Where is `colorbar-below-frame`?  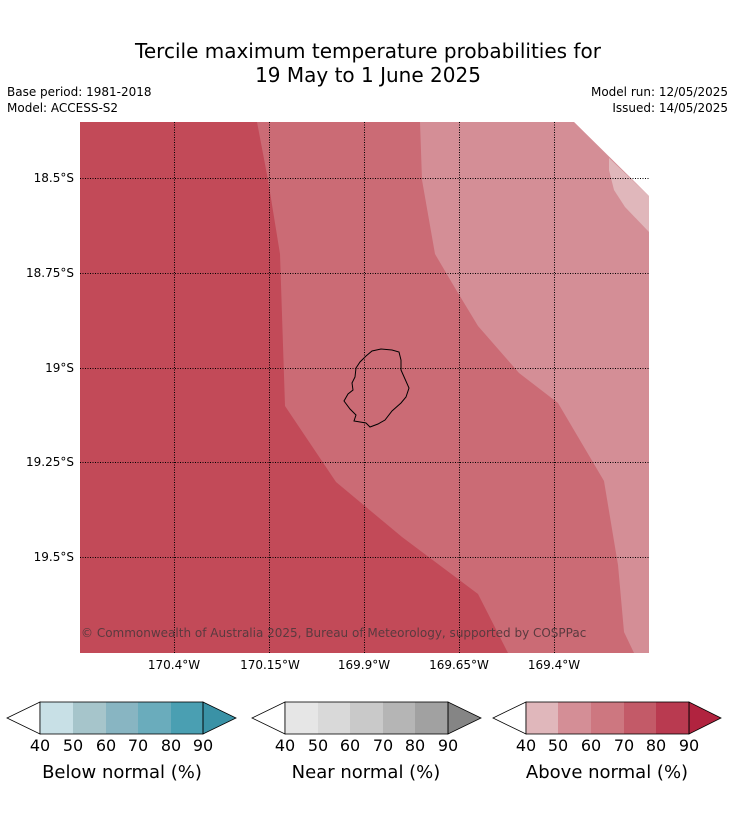
colorbar-below-frame is located at coordinates (121, 718).